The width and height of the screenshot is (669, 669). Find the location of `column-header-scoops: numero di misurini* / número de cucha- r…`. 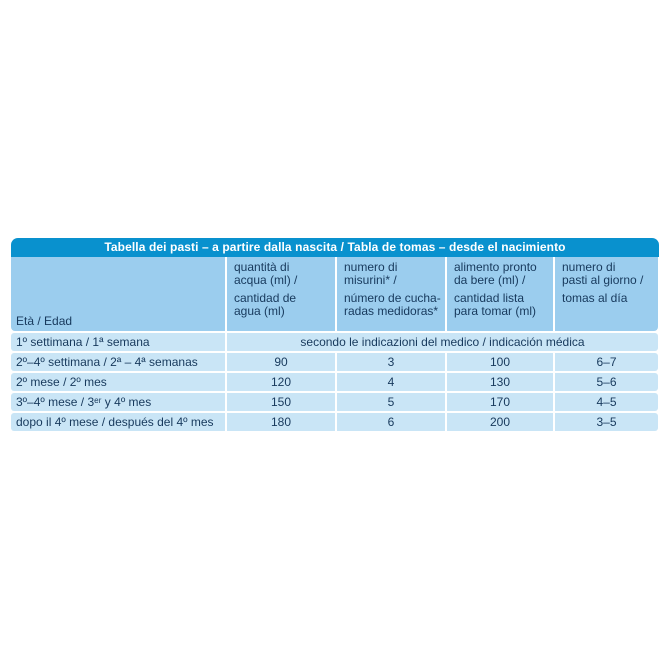

column-header-scoops: numero di misurini* / número de cucha- r… is located at coordinates (391, 294).